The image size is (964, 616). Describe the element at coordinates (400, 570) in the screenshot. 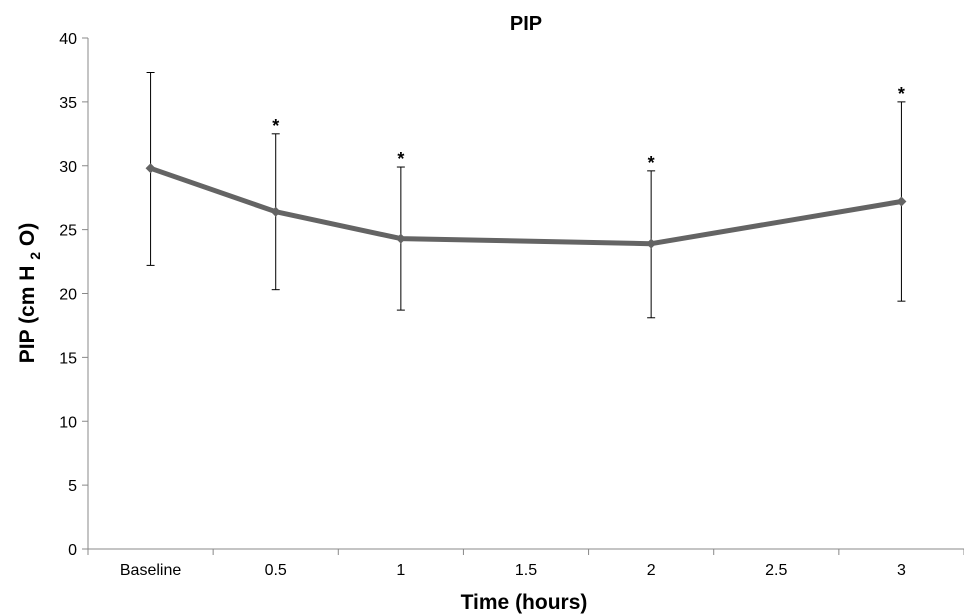

I see `x-tick-label: 1` at that location.